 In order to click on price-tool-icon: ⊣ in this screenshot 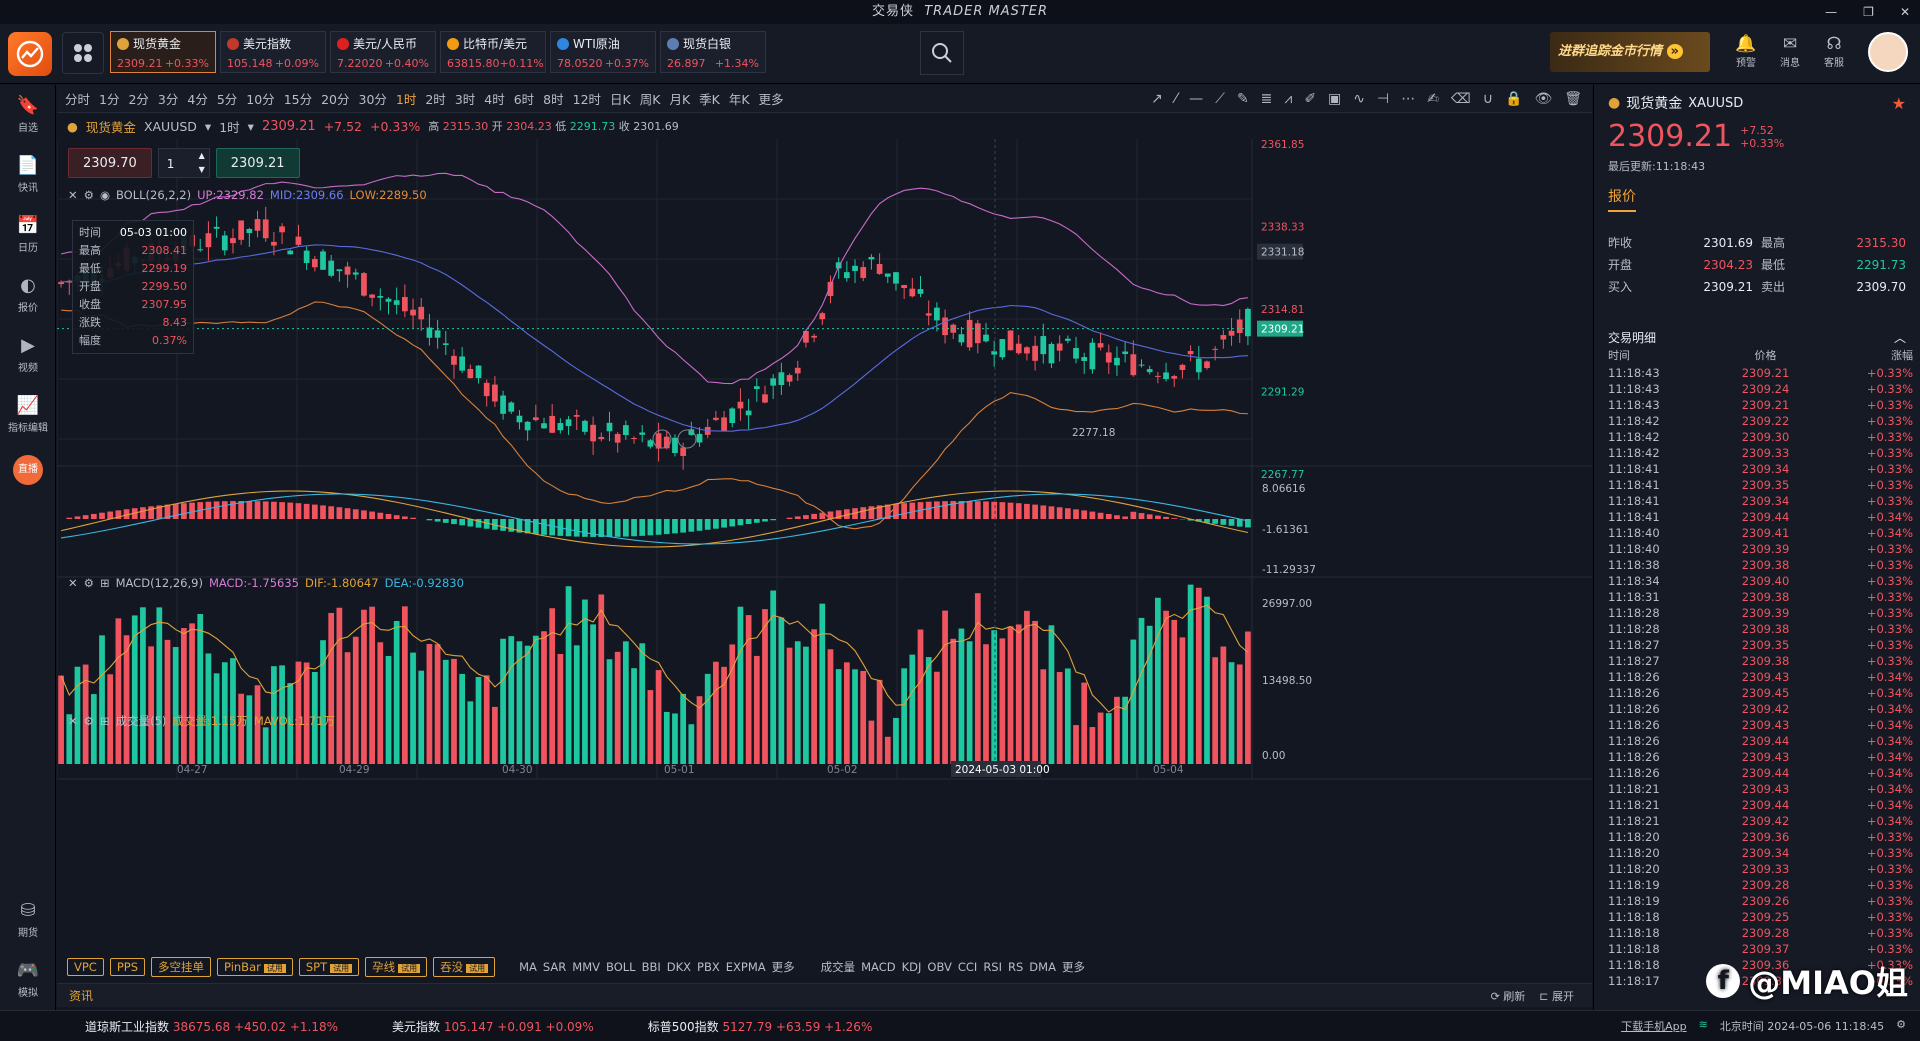, I will do `click(1383, 99)`.